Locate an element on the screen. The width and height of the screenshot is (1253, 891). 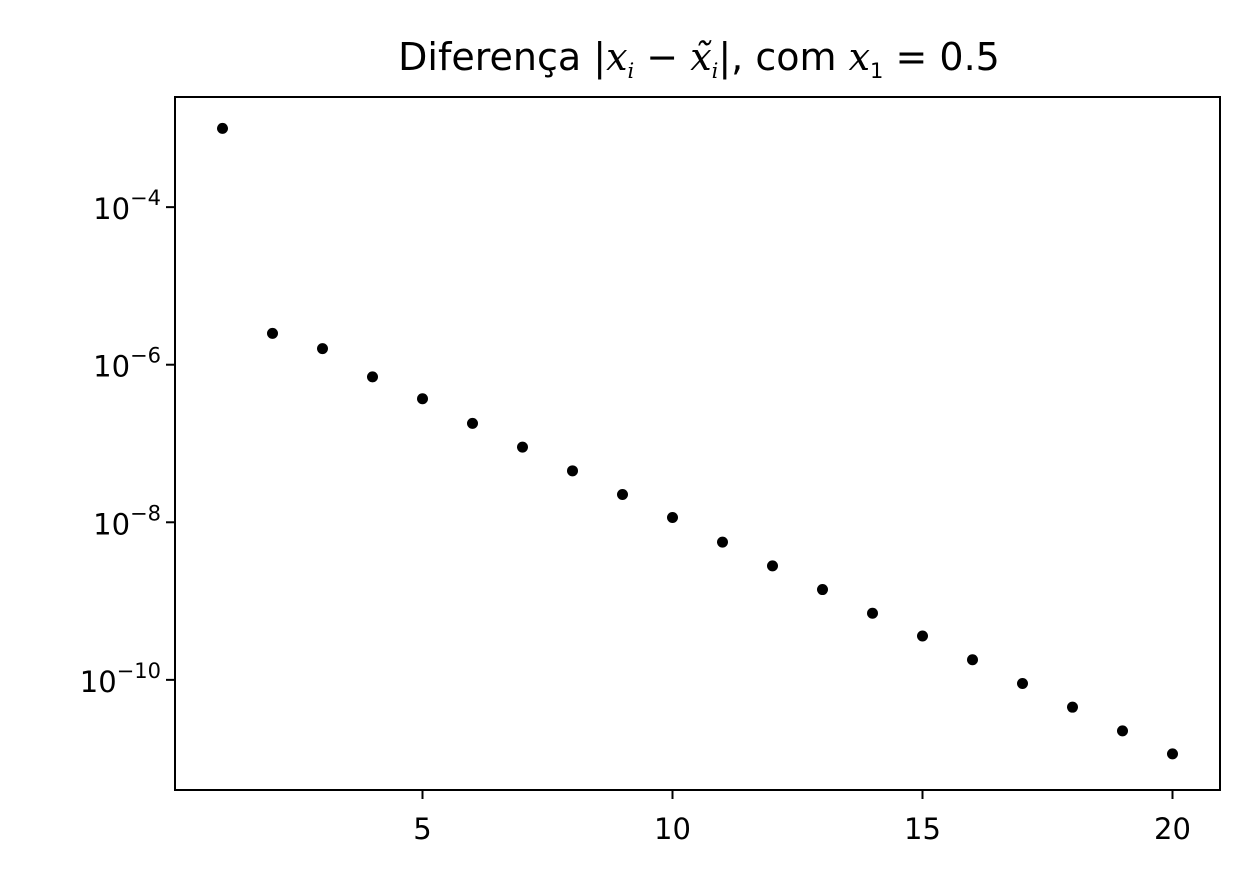
chart-title: Diferença |xi − x̃i|, com x1 = 0.5 is located at coordinates (699, 59).